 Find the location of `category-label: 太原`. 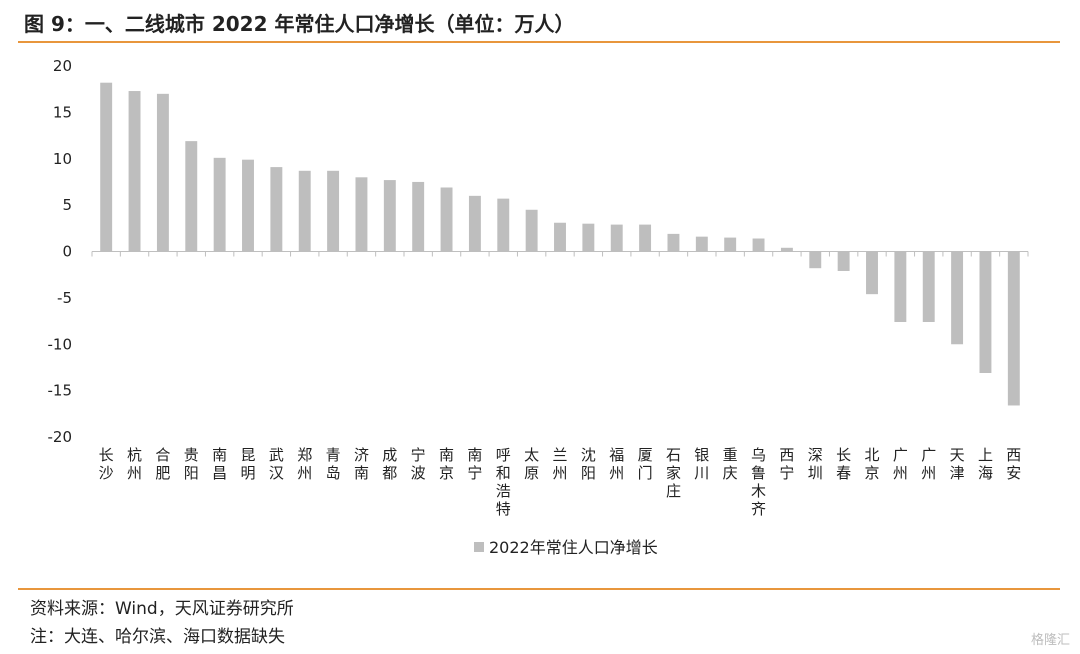

category-label: 太原 is located at coordinates (531, 464).